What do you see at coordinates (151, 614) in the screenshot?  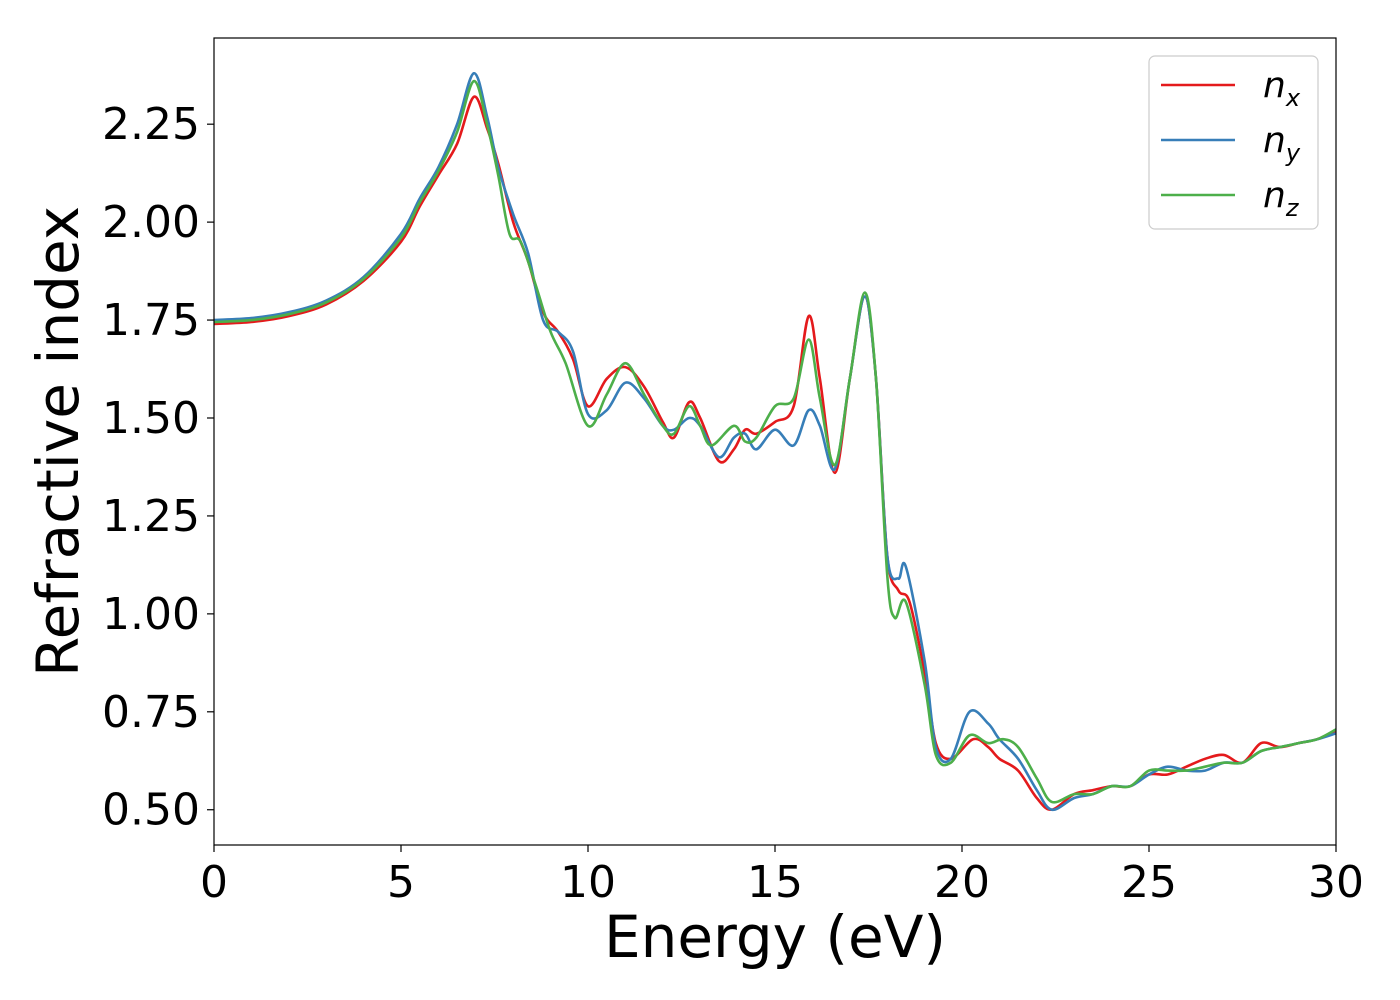 I see `y-tick-label: 1.00` at bounding box center [151, 614].